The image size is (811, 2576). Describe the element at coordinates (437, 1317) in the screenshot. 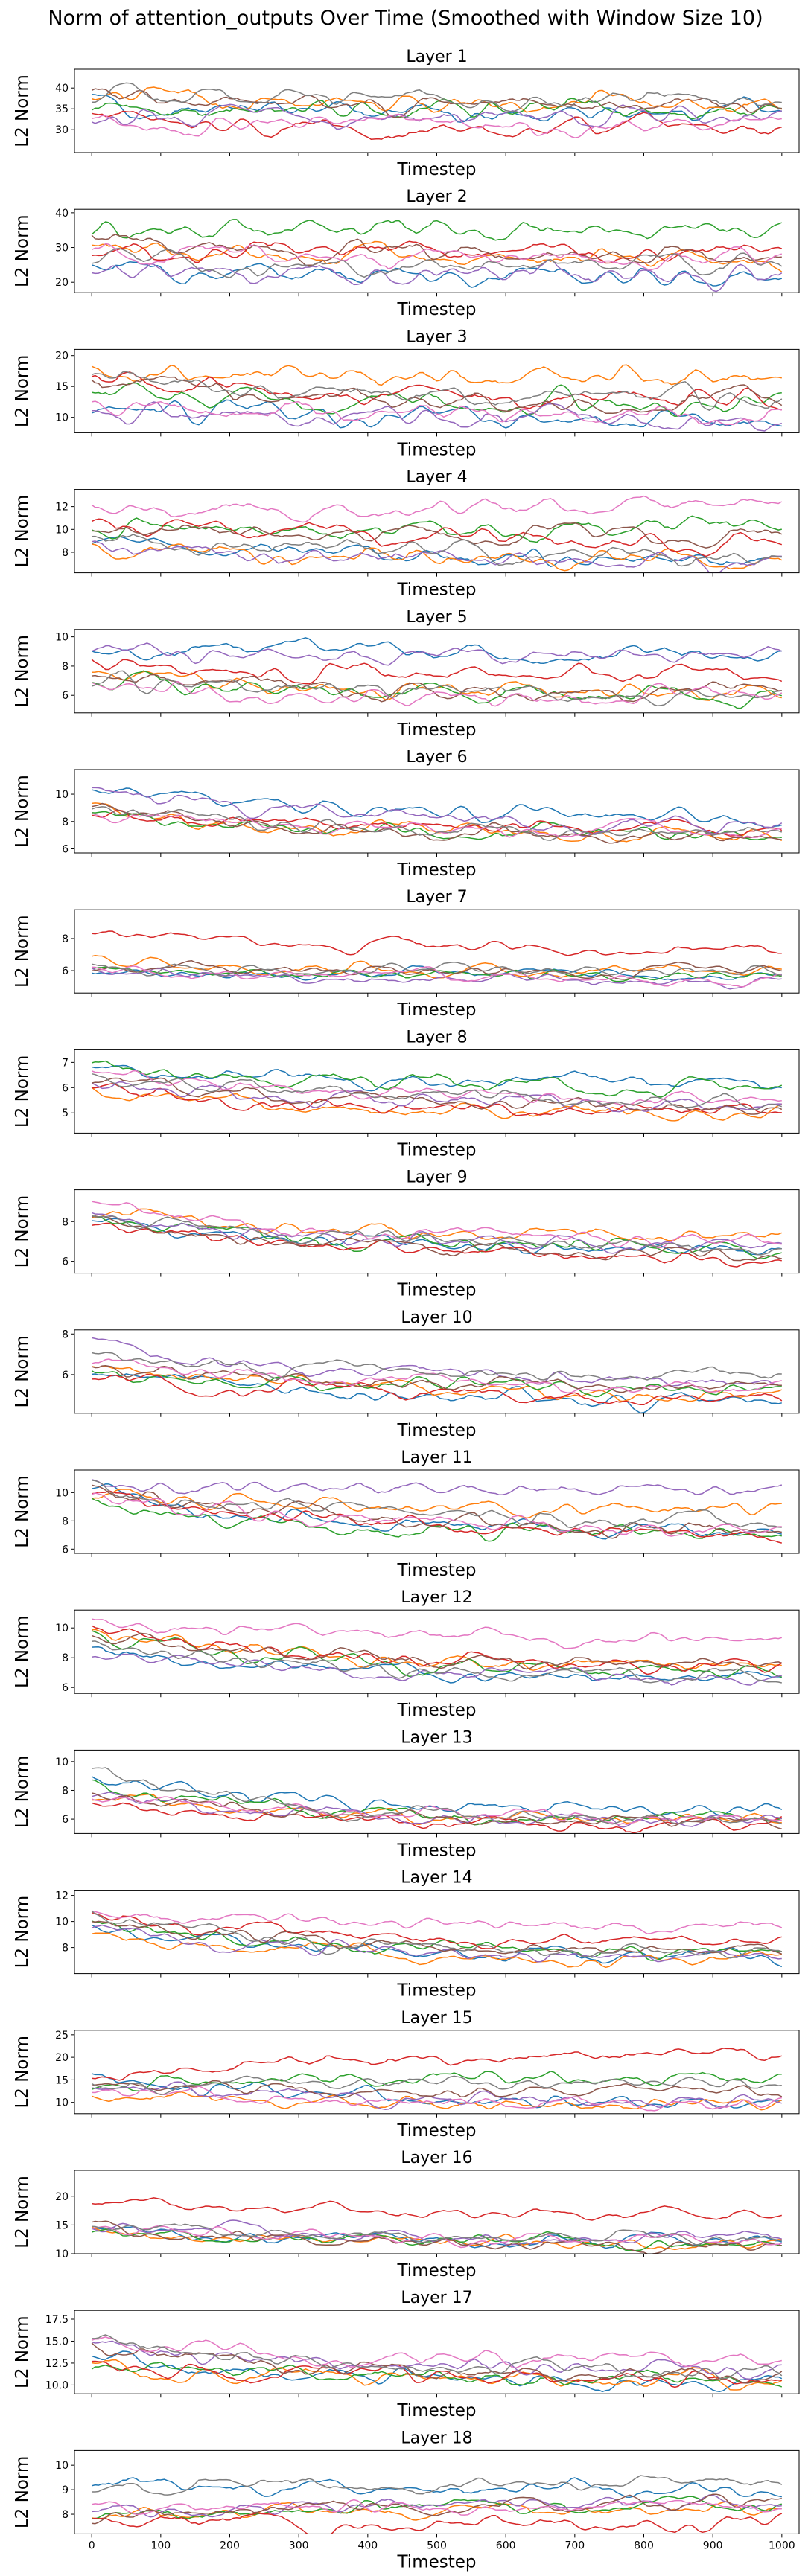

I see `subplot-title: Layer 10` at that location.